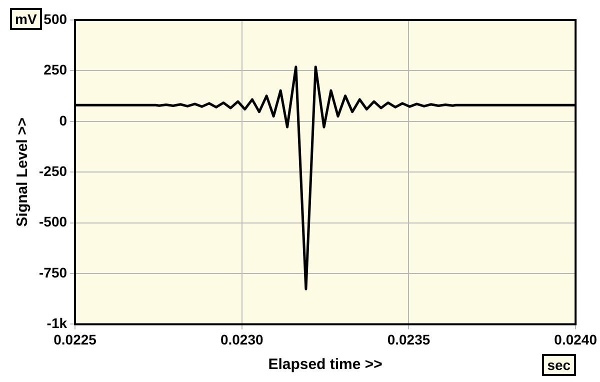  Describe the element at coordinates (56, 18) in the screenshot. I see `y-tick-label: 500` at that location.